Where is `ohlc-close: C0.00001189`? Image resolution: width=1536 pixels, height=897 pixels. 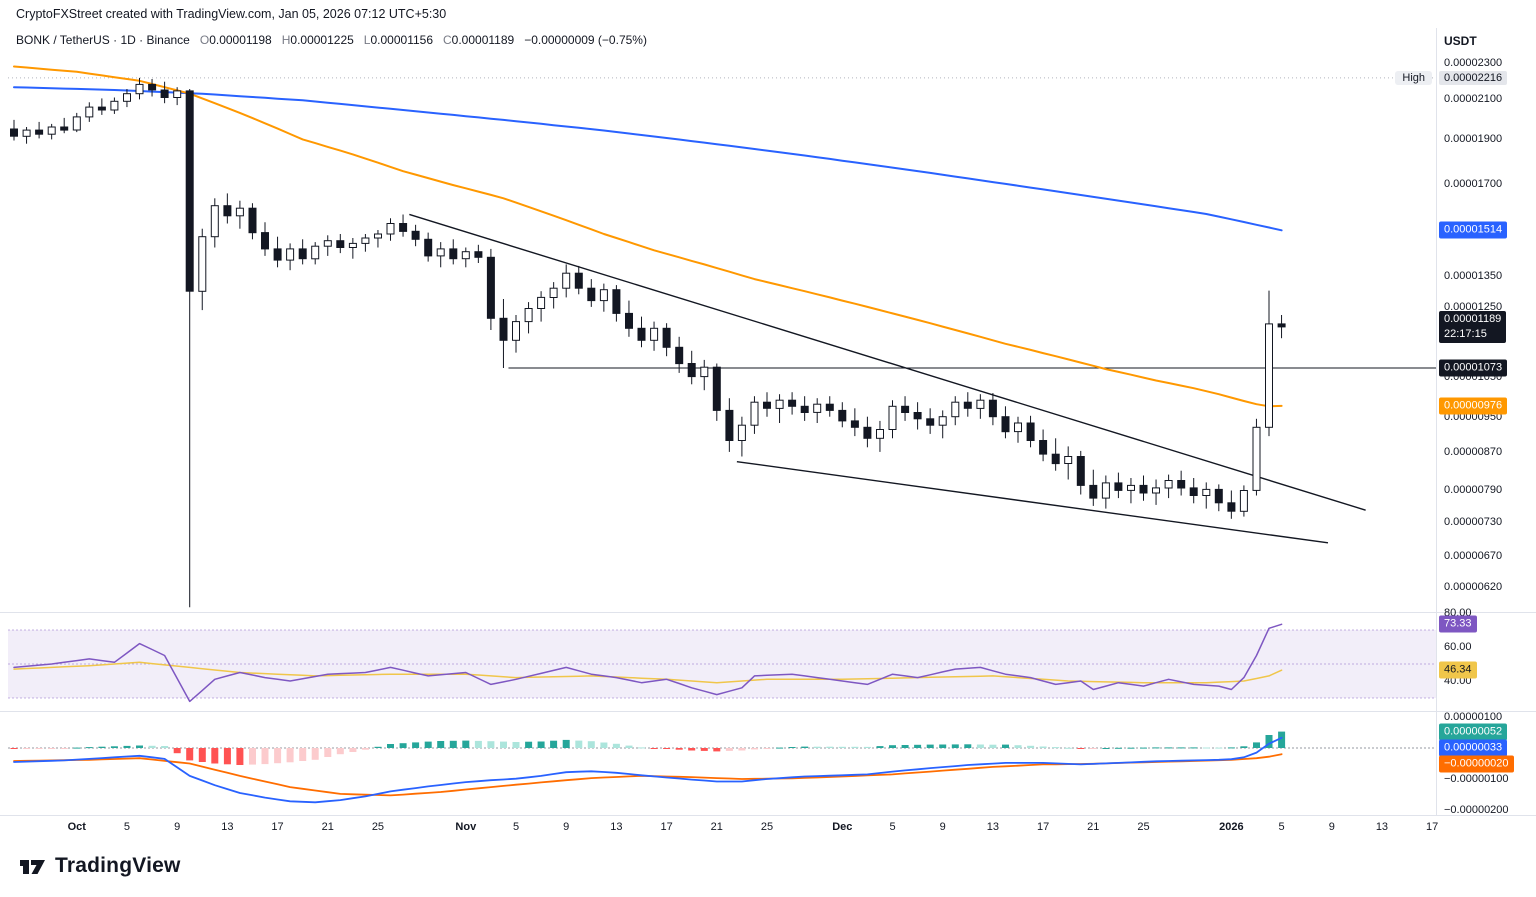
ohlc-close: C0.00001189 is located at coordinates (479, 40).